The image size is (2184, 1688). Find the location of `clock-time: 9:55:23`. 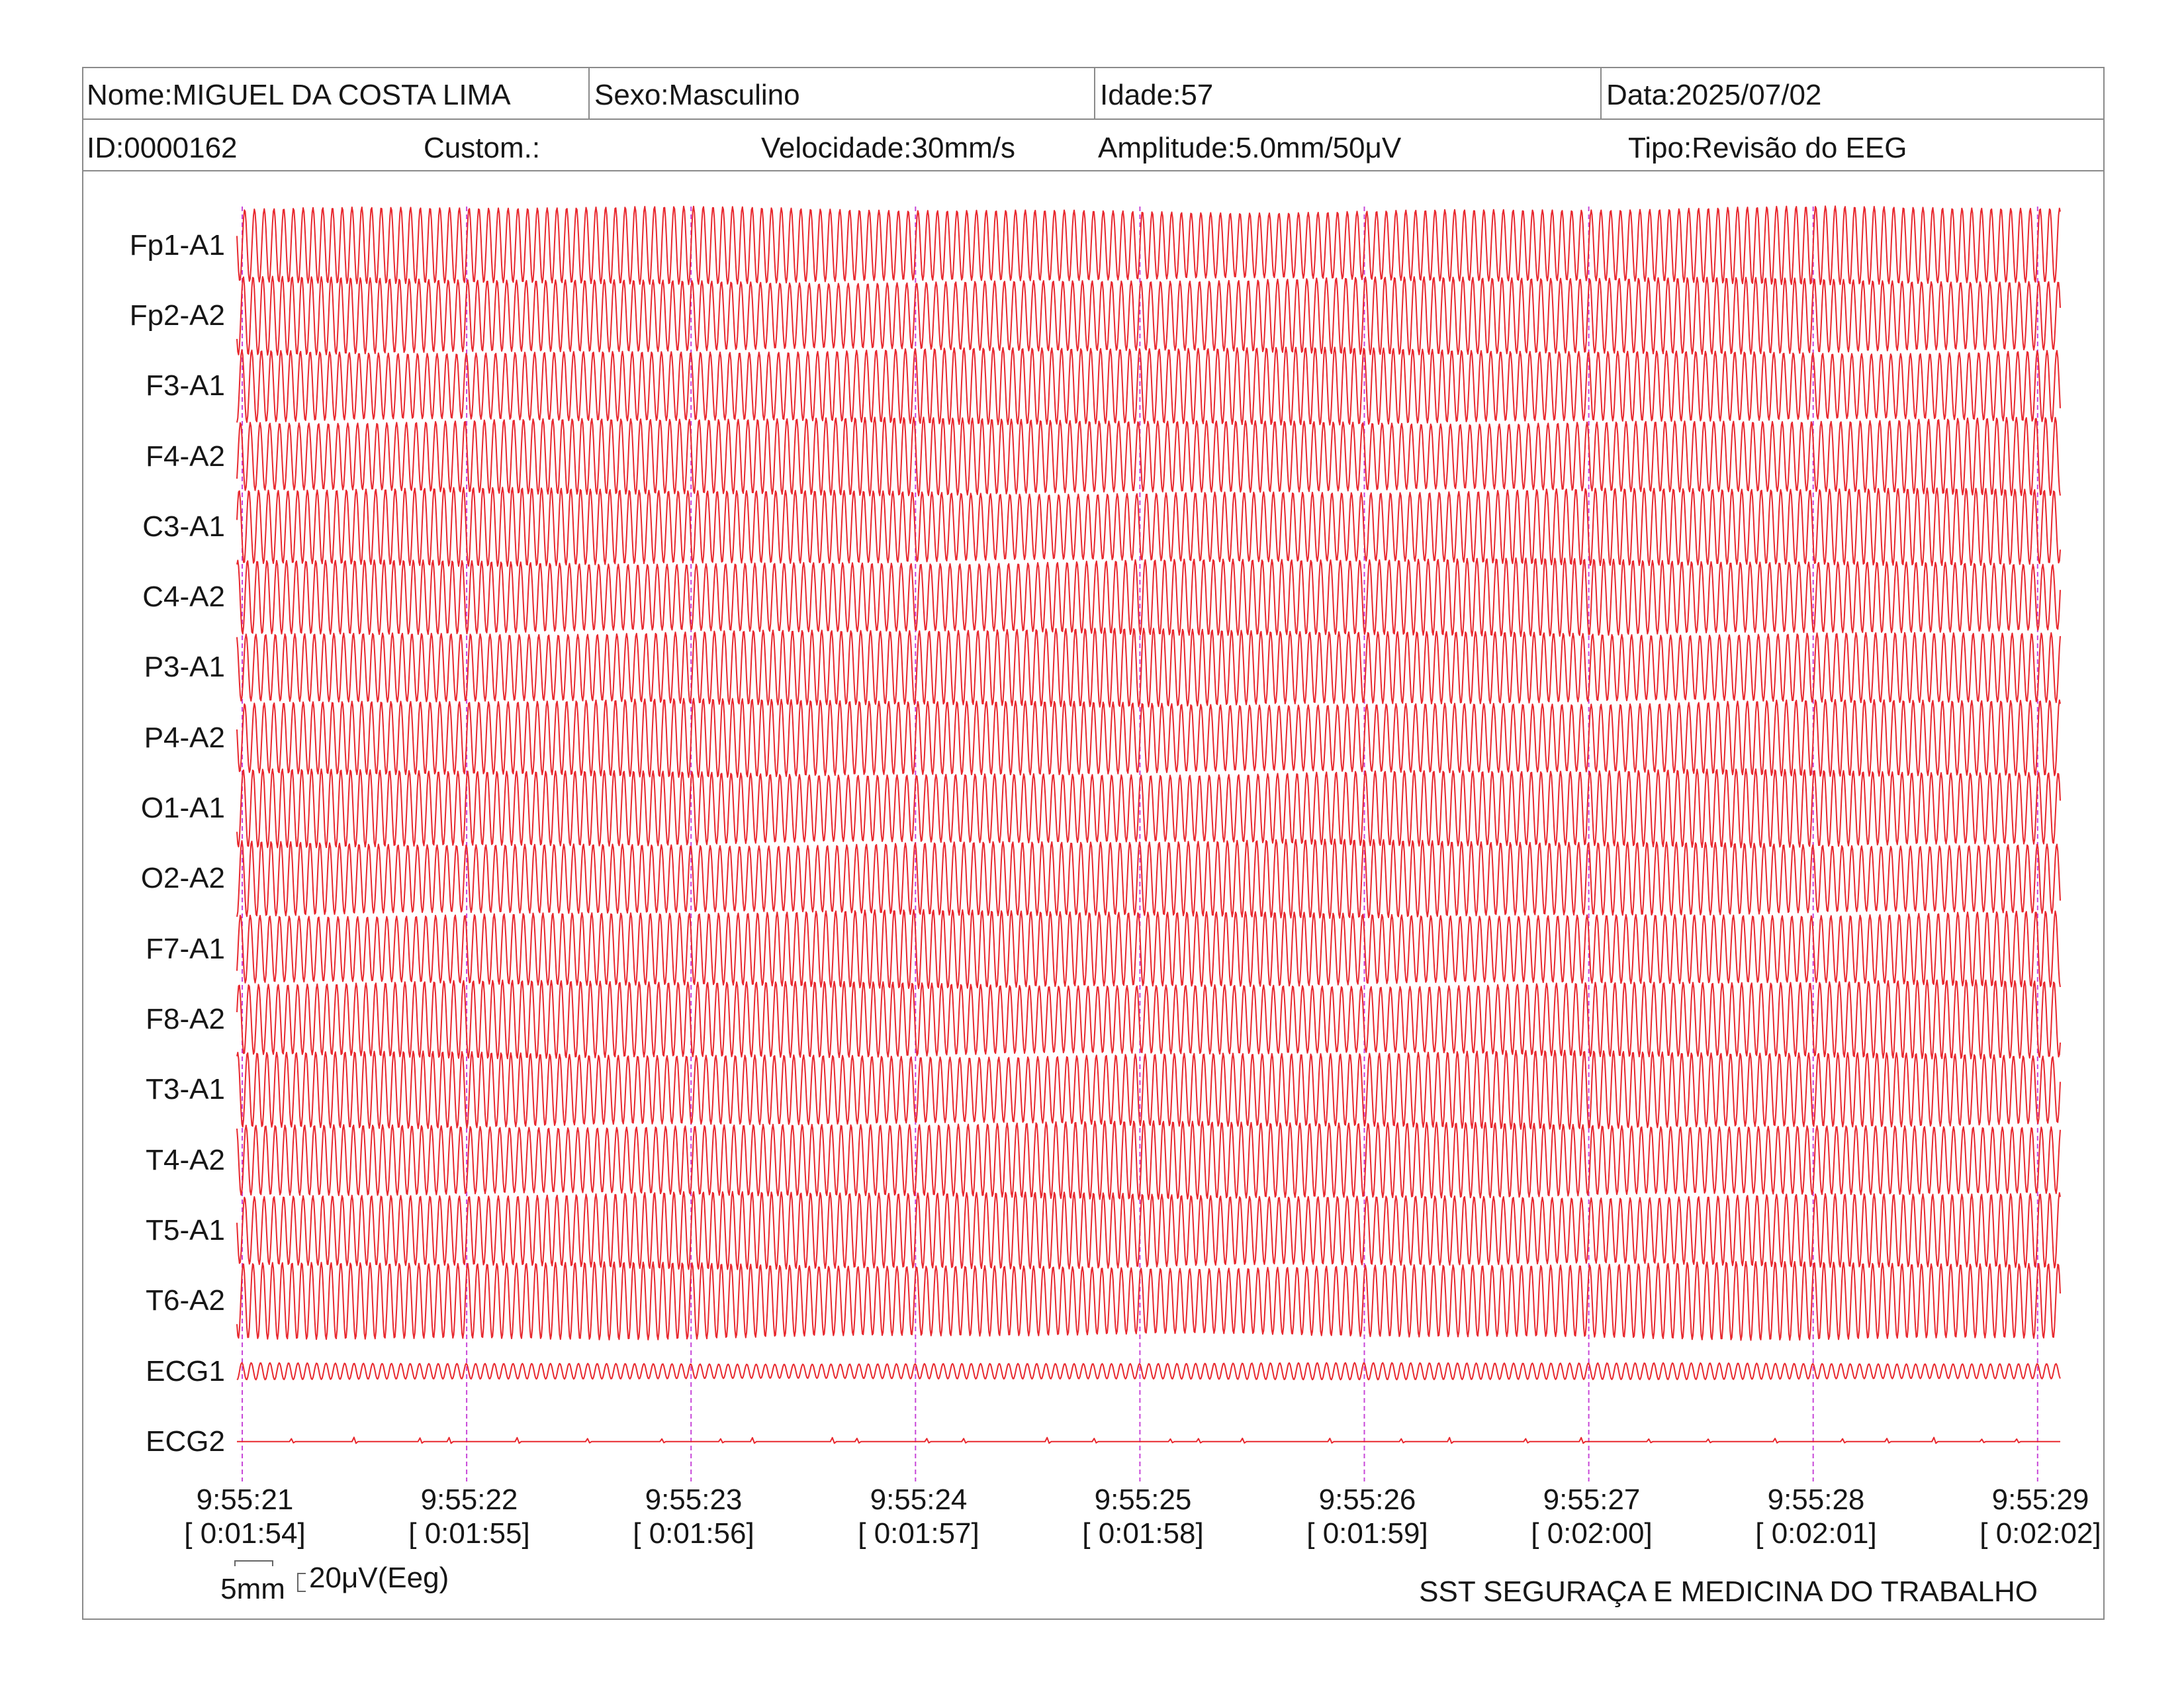

clock-time: 9:55:23 is located at coordinates (694, 1499).